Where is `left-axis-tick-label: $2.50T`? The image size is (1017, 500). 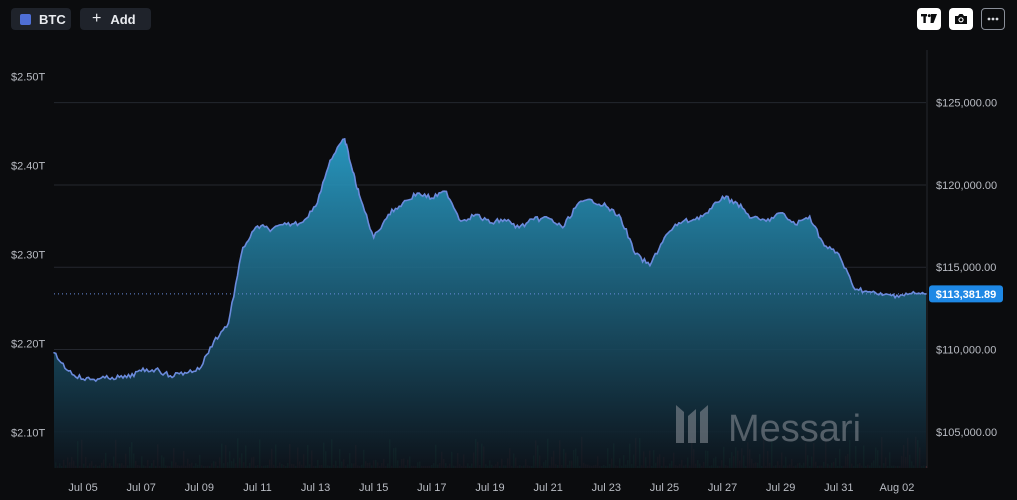 left-axis-tick-label: $2.50T is located at coordinates (28, 78).